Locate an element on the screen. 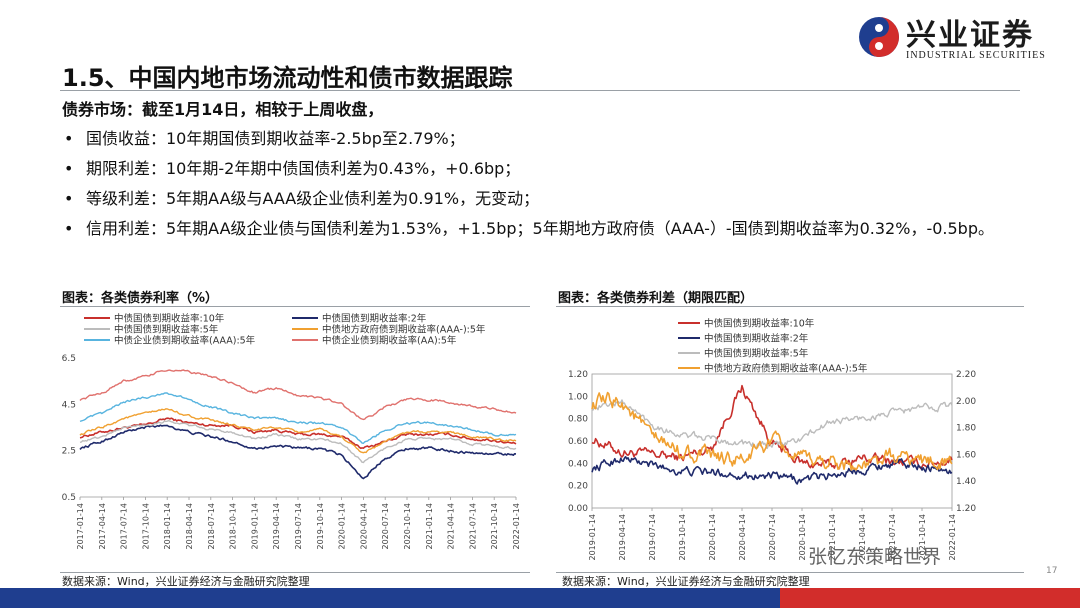 Image resolution: width=1080 pixels, height=608 pixels. footer-red-band is located at coordinates (930, 598).